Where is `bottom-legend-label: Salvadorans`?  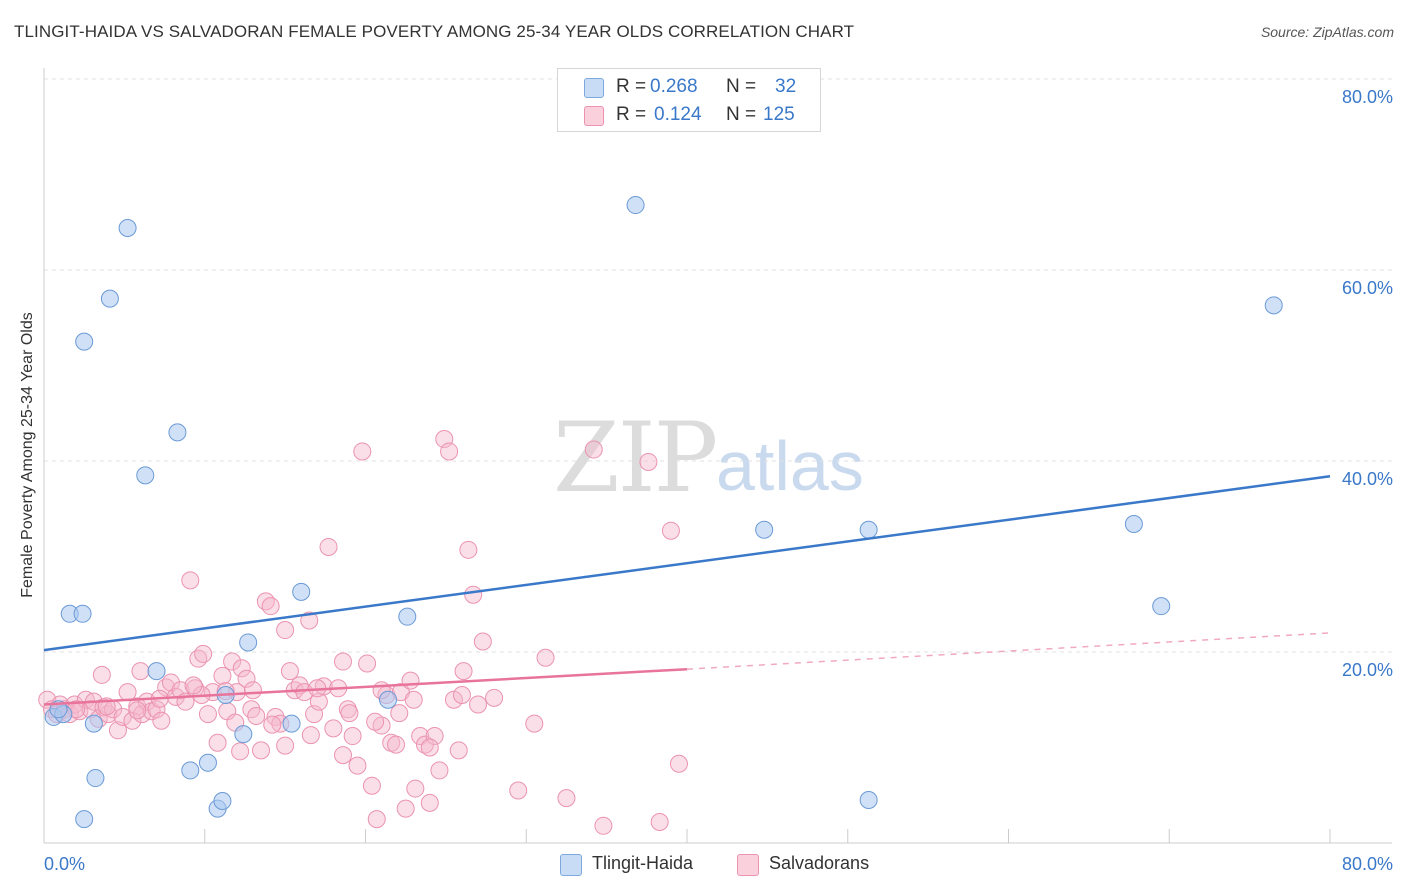
bottom-legend-label: Salvadorans is located at coordinates (819, 863).